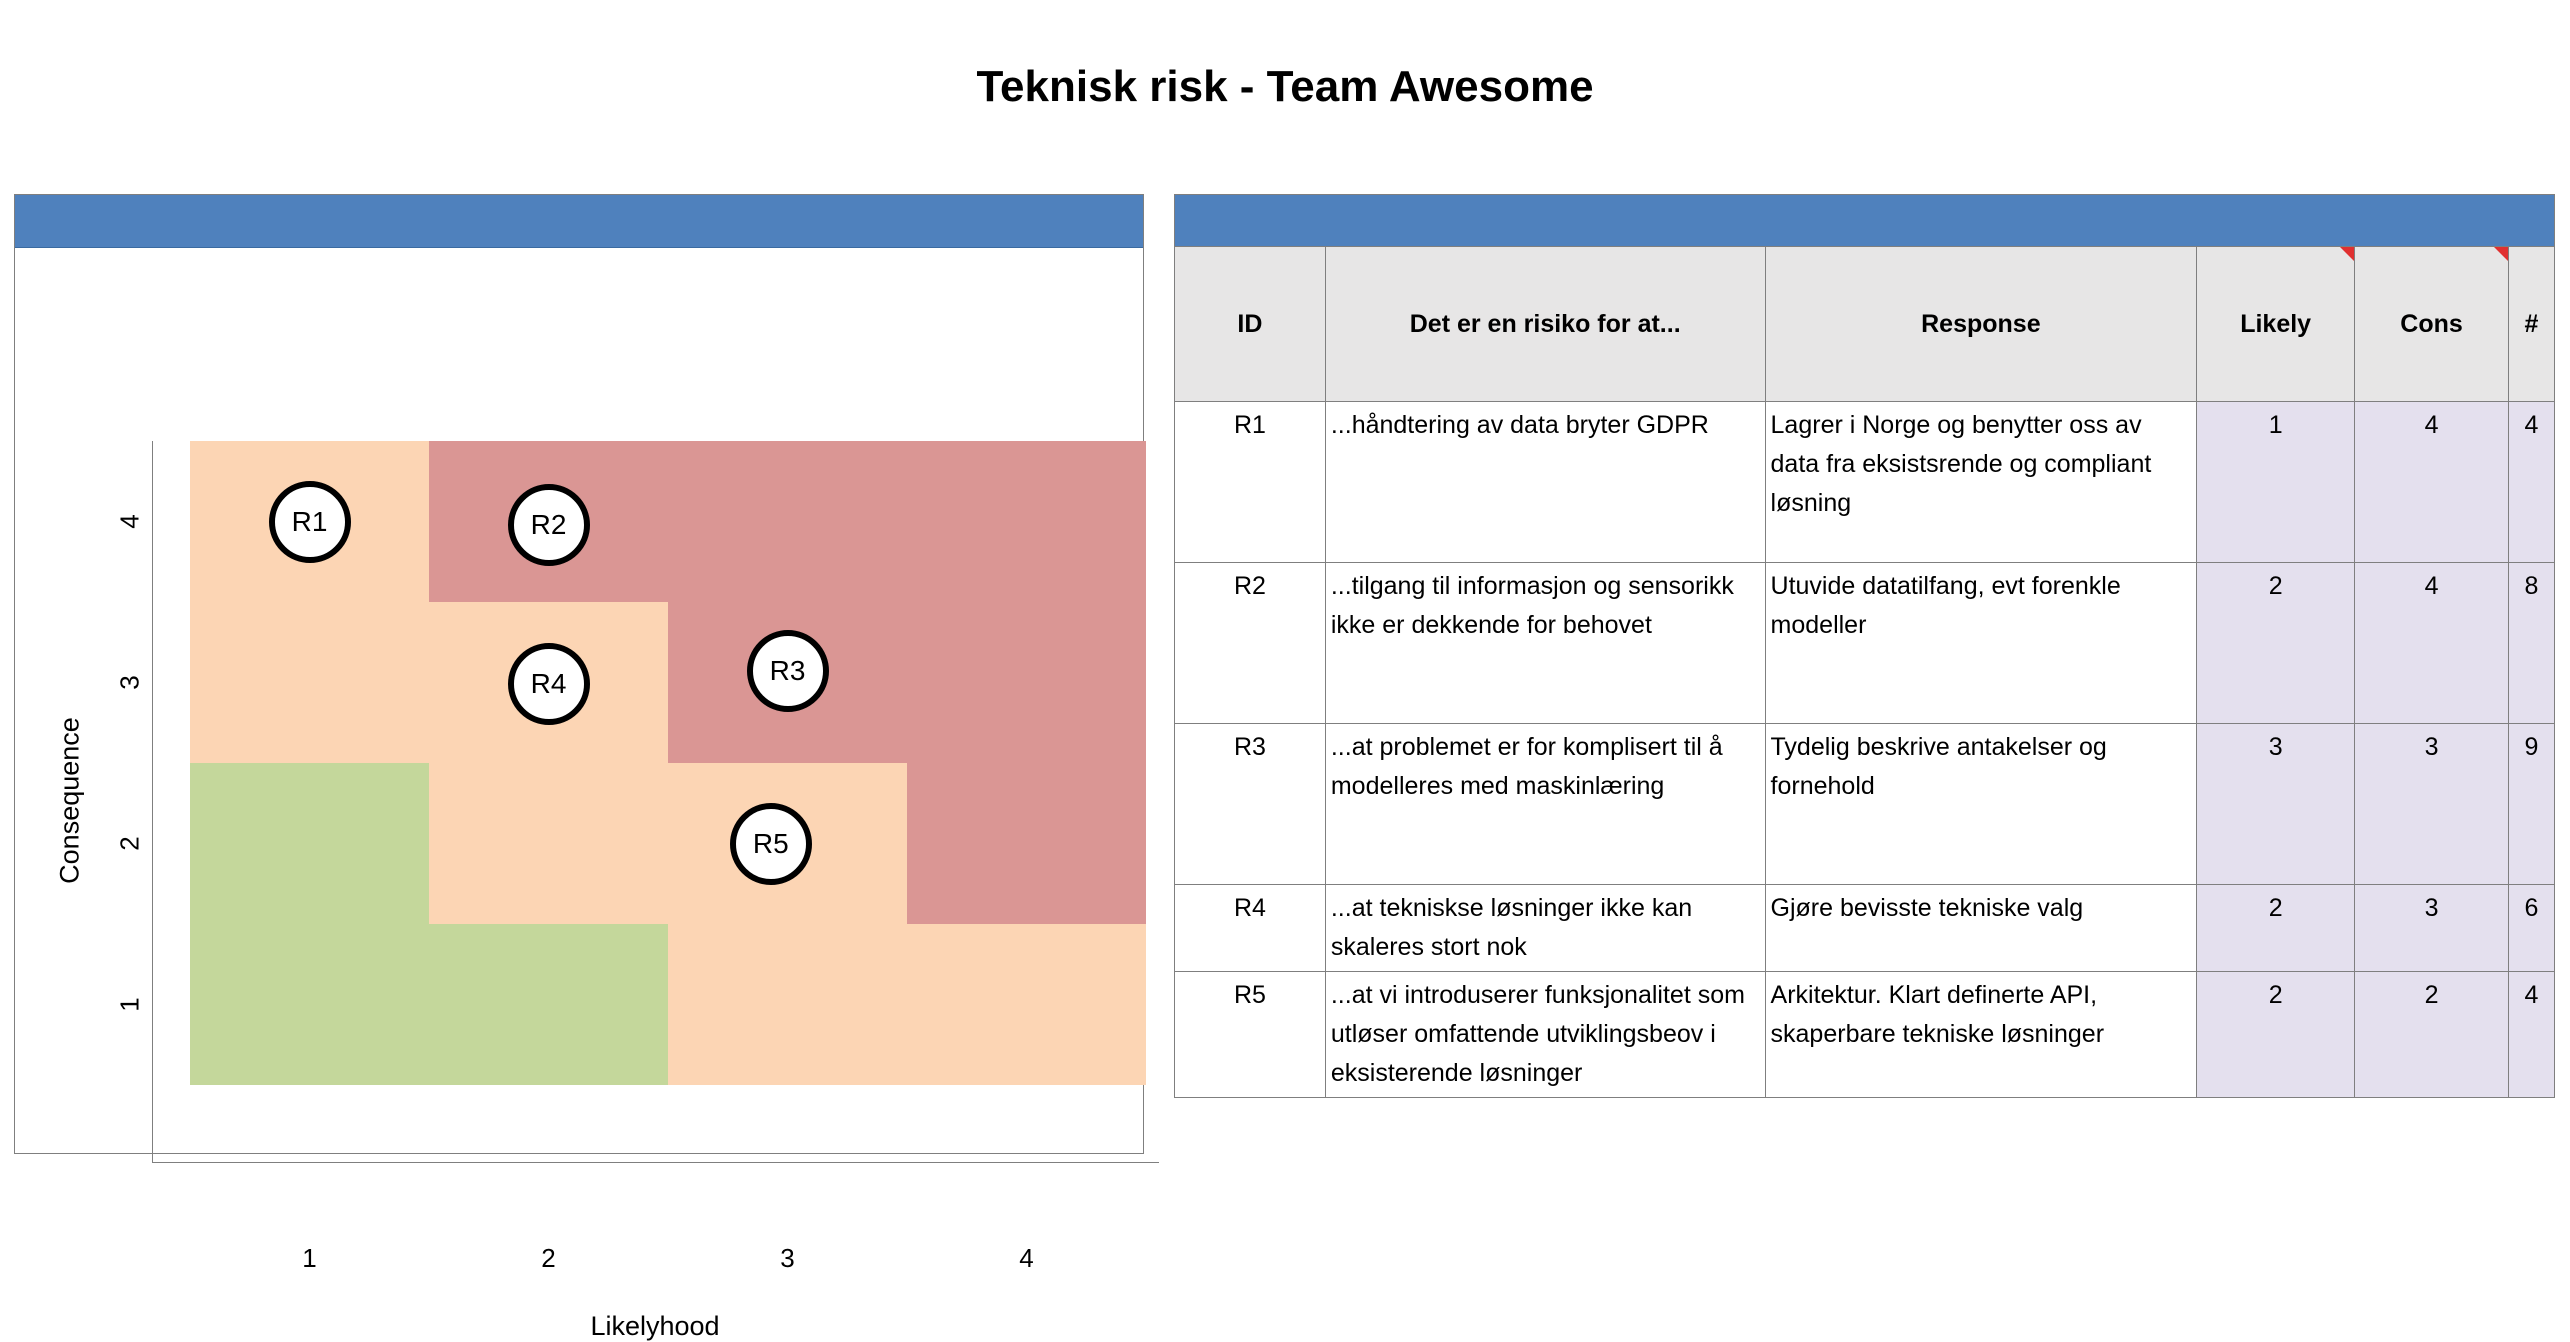 Image resolution: width=2570 pixels, height=1342 pixels. Describe the element at coordinates (548, 524) in the screenshot. I see `risk-marker-r2: R2` at that location.